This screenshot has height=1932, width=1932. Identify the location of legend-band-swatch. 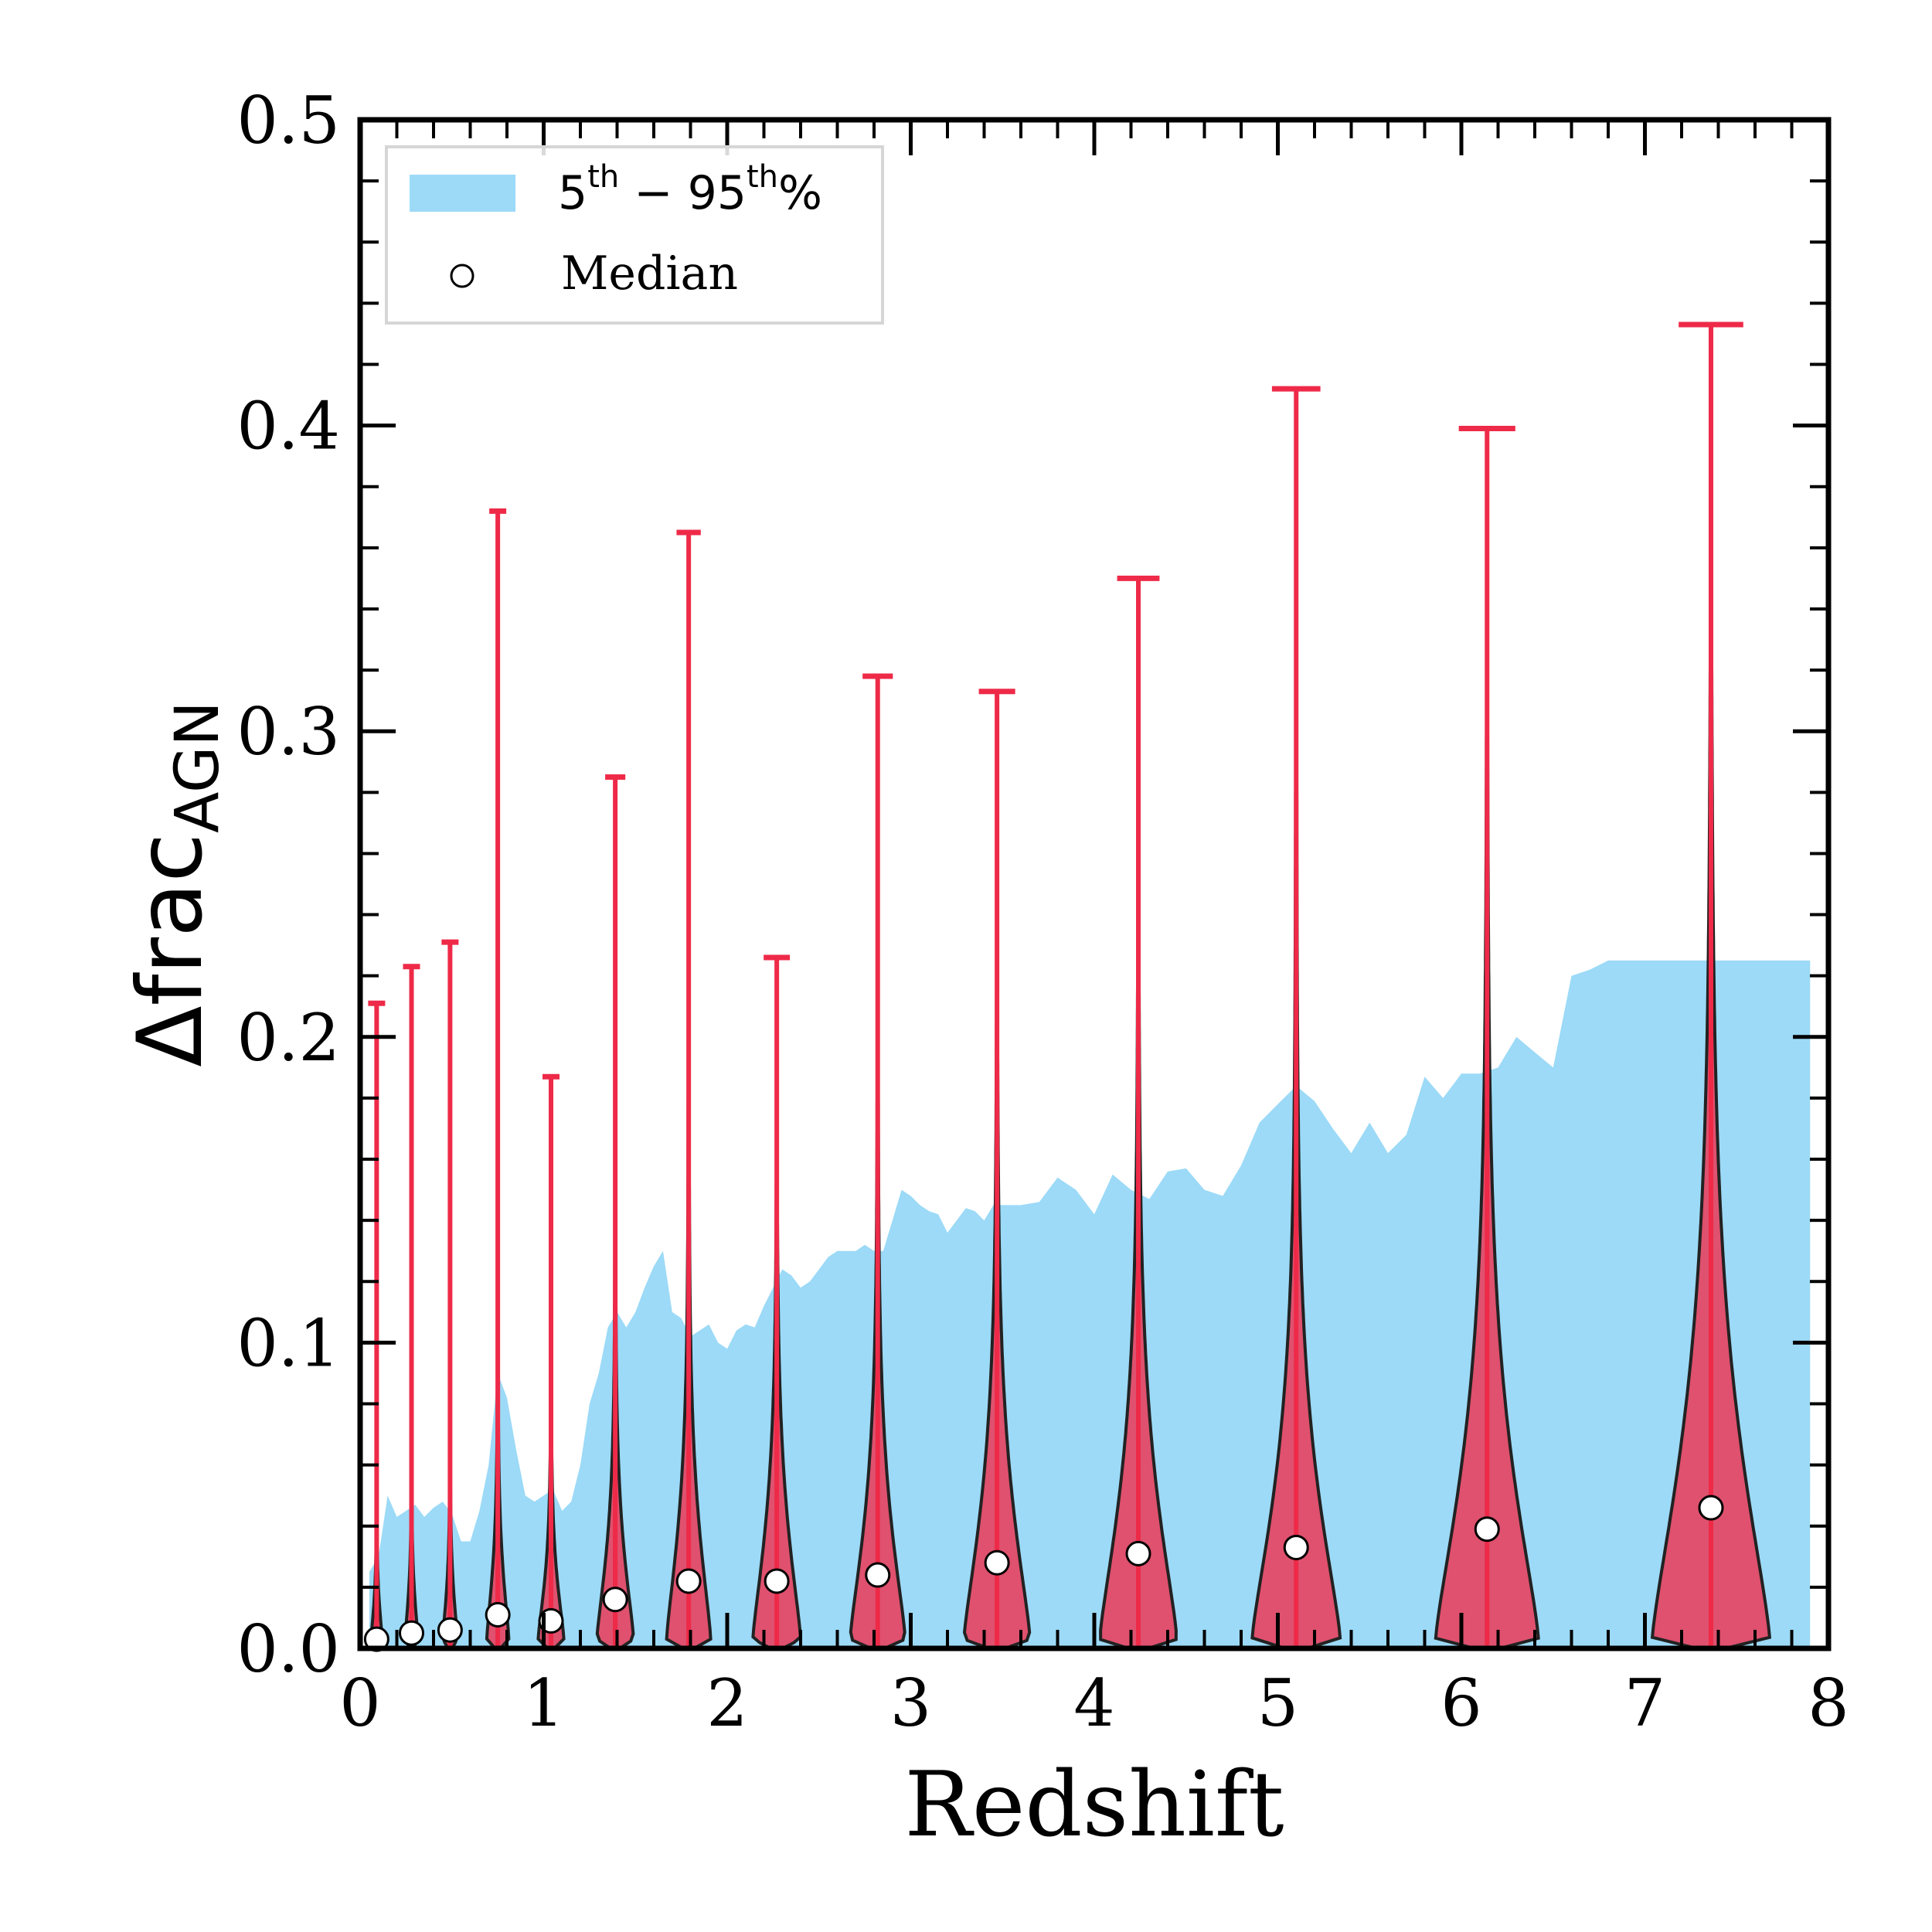
(463, 193).